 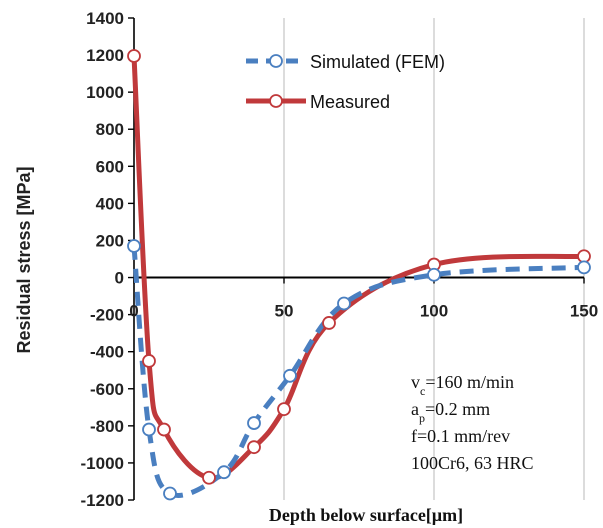 I want to click on y-tick-label: -200, so click(x=107, y=315).